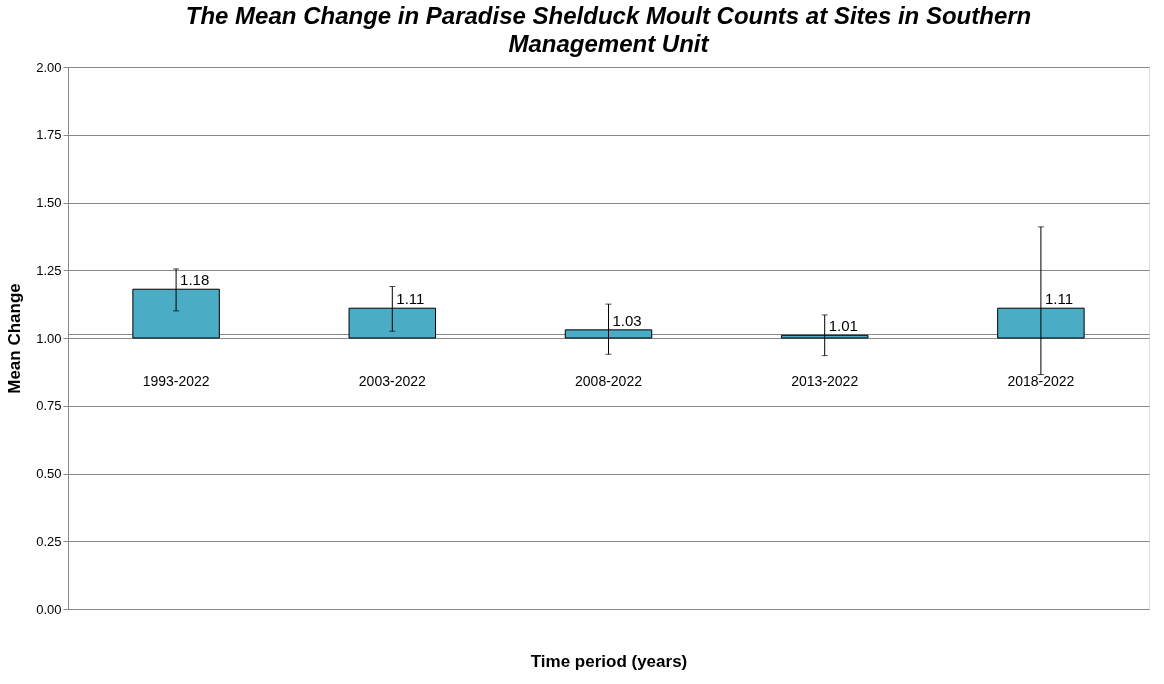  What do you see at coordinates (49, 338) in the screenshot?
I see `y-tick-label: 1.00` at bounding box center [49, 338].